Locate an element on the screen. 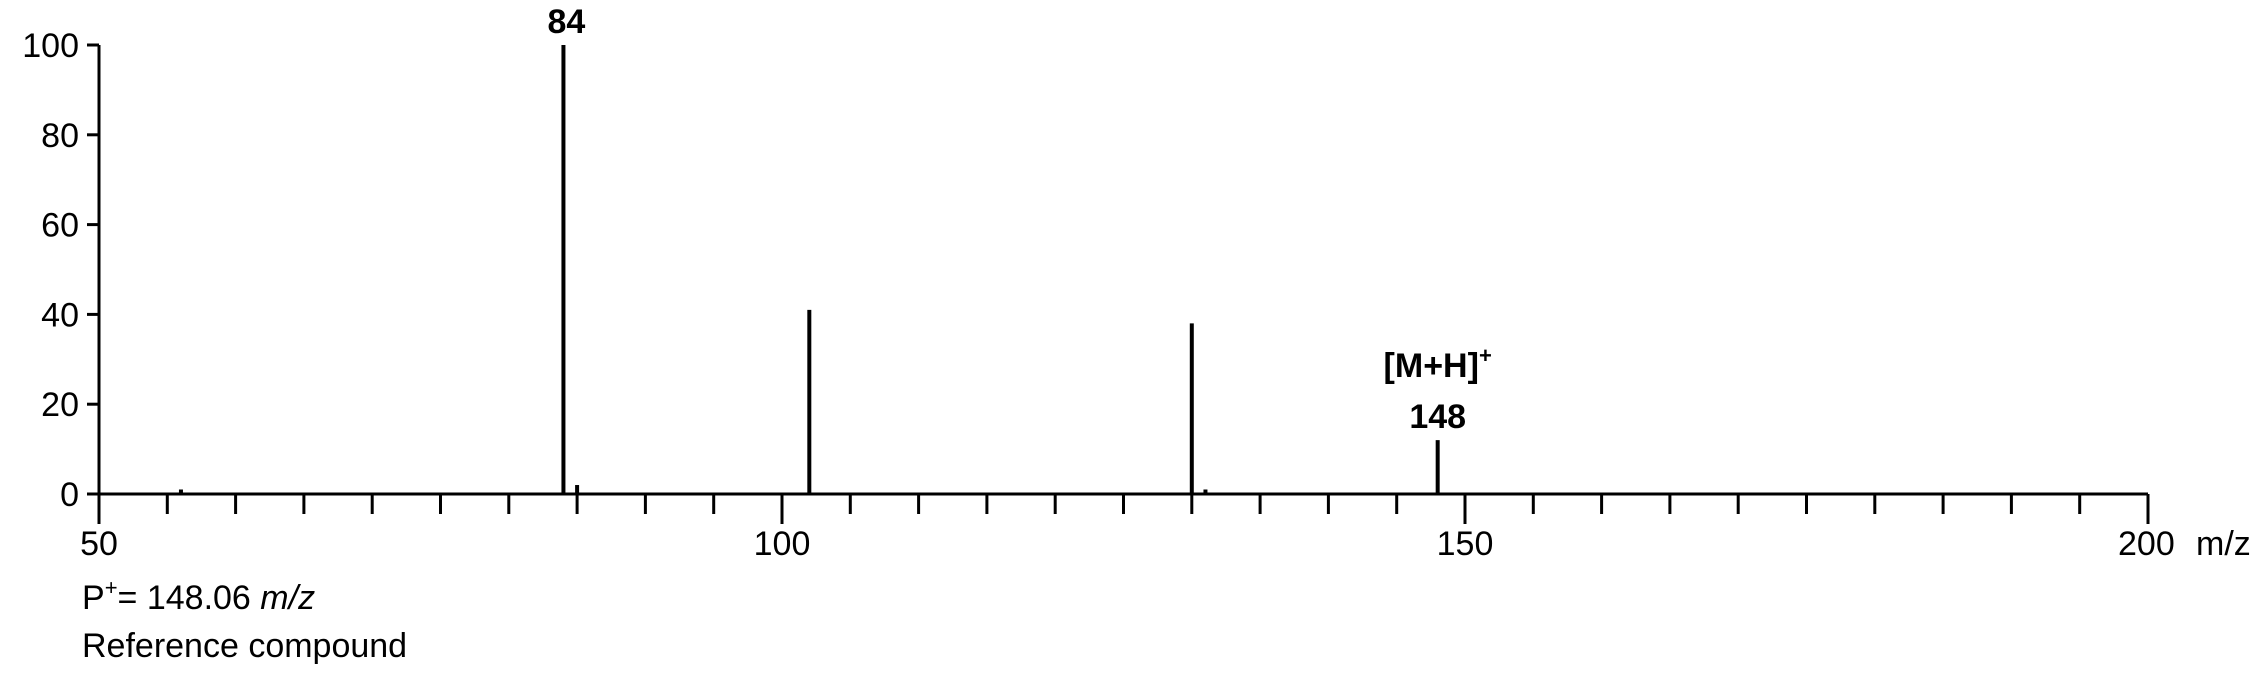 The image size is (2250, 674). x-tick-label-150: 150 is located at coordinates (1465, 544).